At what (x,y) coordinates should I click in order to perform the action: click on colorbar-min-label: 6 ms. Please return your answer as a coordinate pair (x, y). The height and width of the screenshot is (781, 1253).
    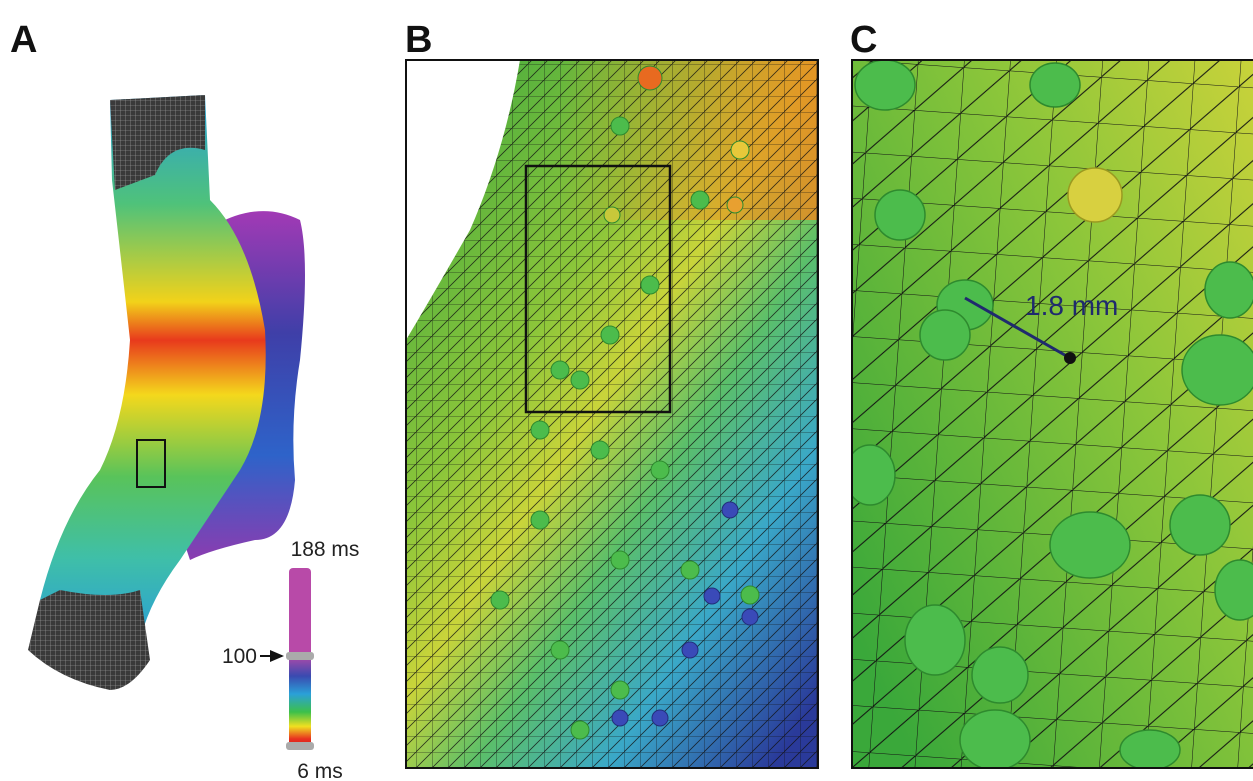
    Looking at the image, I should click on (320, 770).